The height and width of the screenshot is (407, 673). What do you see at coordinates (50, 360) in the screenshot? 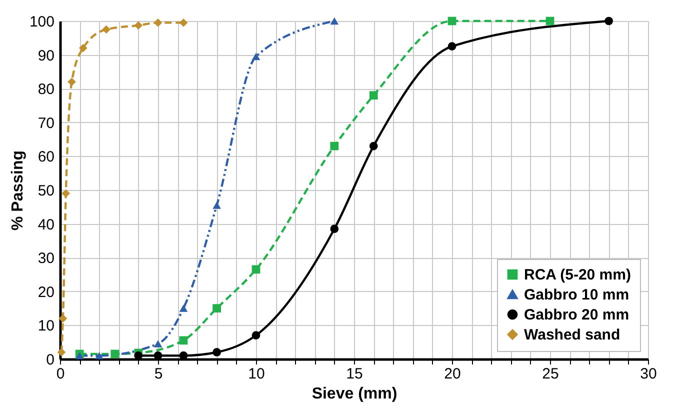
I see `y-tick-label: 0` at bounding box center [50, 360].